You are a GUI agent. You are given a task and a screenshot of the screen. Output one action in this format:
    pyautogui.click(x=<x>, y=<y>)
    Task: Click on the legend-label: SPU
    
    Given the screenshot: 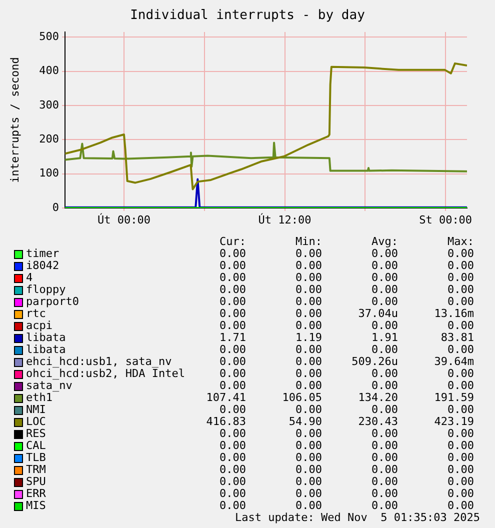 What is the action you would take?
    pyautogui.click(x=36, y=481)
    